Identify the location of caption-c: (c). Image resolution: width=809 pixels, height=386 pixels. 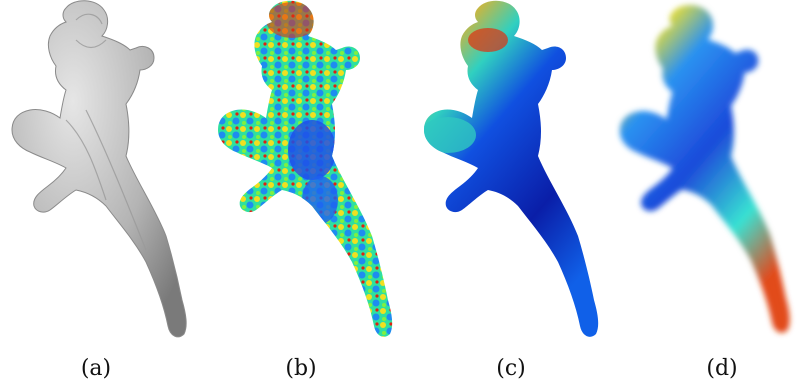
(511, 368).